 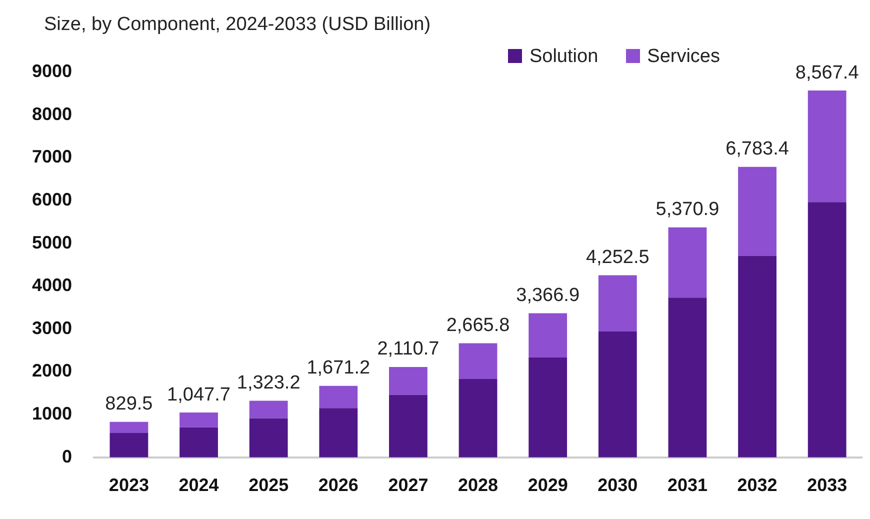 What do you see at coordinates (198, 395) in the screenshot?
I see `total-label: 1,047.7` at bounding box center [198, 395].